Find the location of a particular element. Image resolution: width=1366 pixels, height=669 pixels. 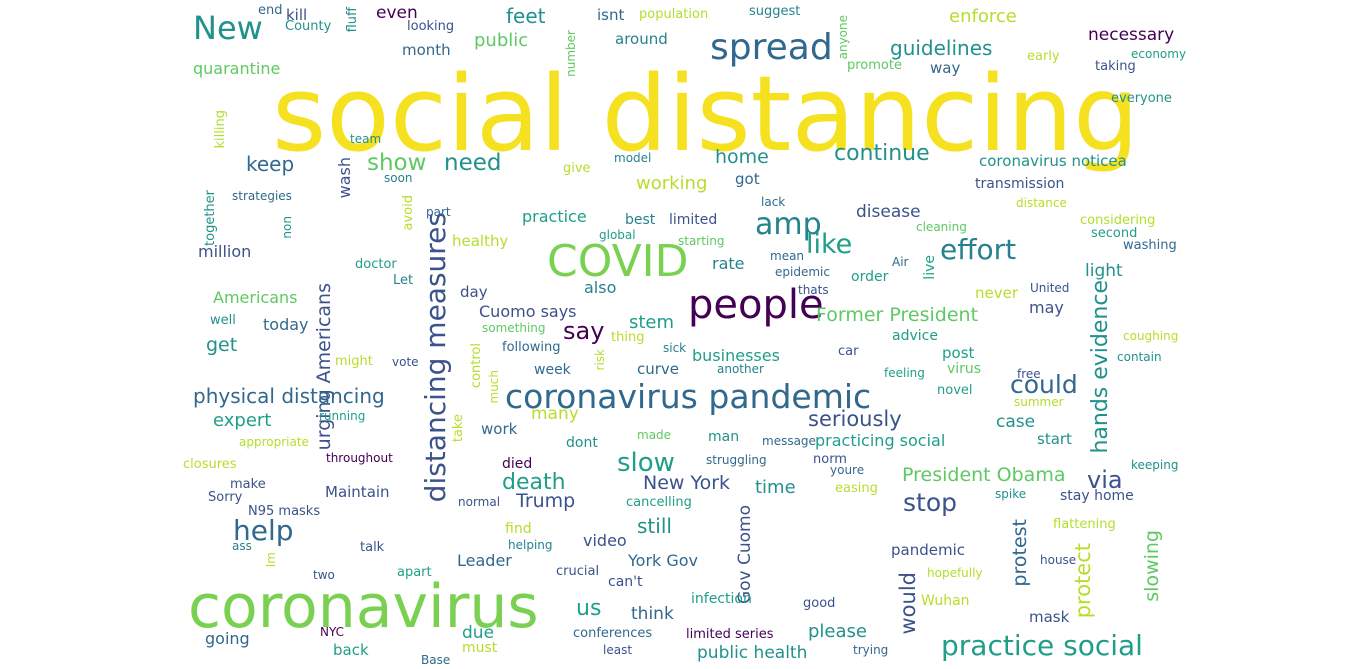

cloud-word: infection is located at coordinates (721, 599).